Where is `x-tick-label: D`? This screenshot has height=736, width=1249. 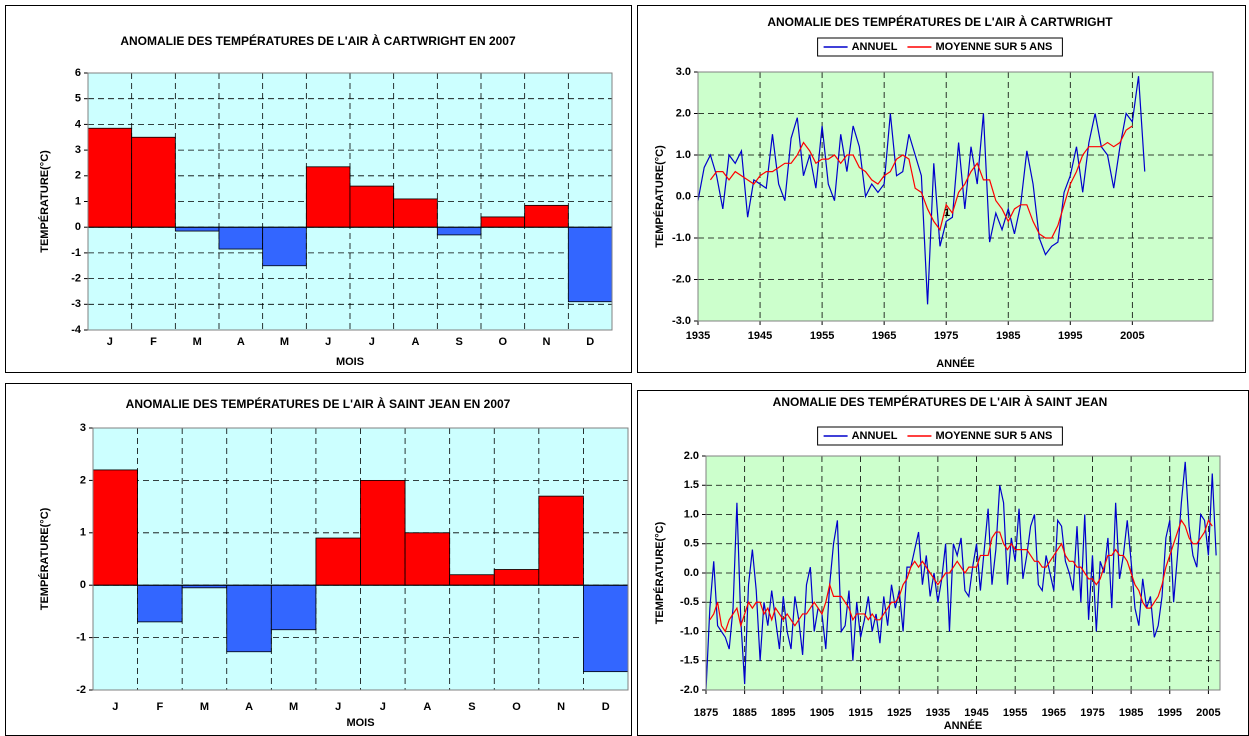
x-tick-label: D is located at coordinates (606, 707).